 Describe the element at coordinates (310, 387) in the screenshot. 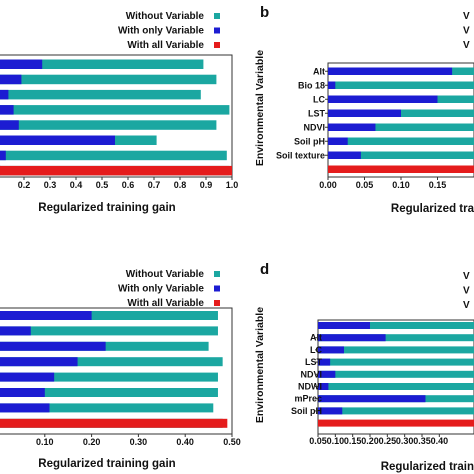

I see `category-label: NDWI` at that location.